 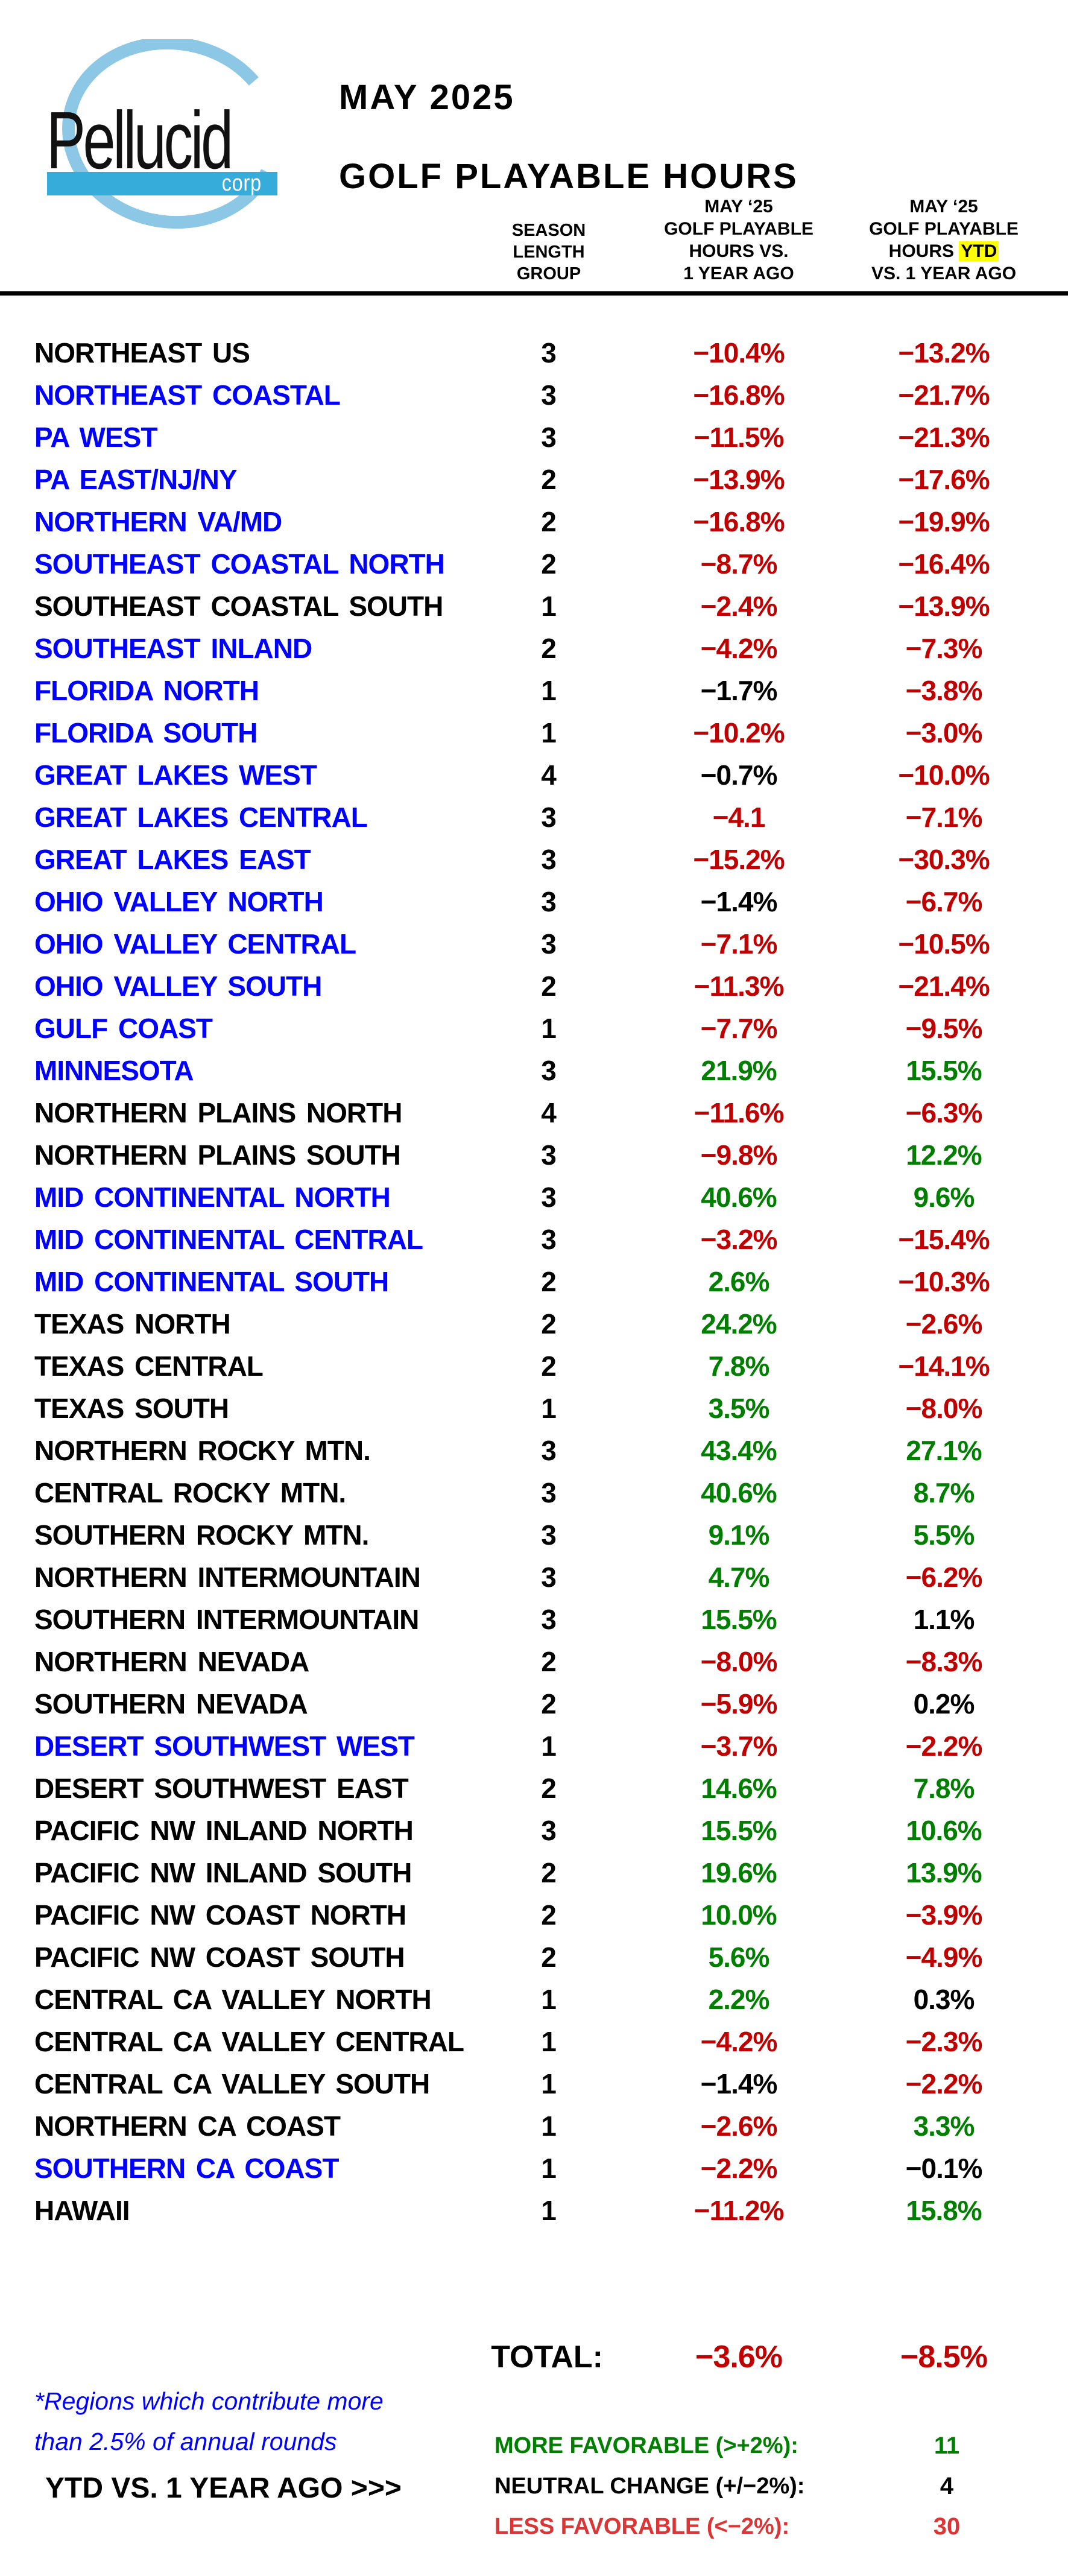 I want to click on month-vs-year-ago-value: 19.6%, so click(x=739, y=1873).